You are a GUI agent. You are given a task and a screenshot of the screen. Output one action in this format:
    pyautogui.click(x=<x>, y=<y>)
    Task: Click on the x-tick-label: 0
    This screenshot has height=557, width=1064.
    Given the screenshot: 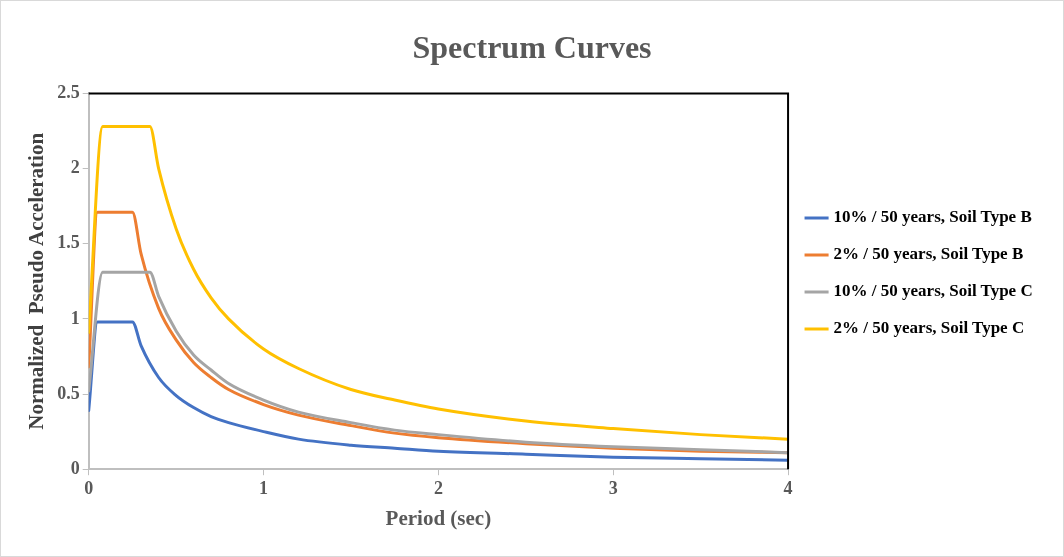 What is the action you would take?
    pyautogui.click(x=89, y=487)
    